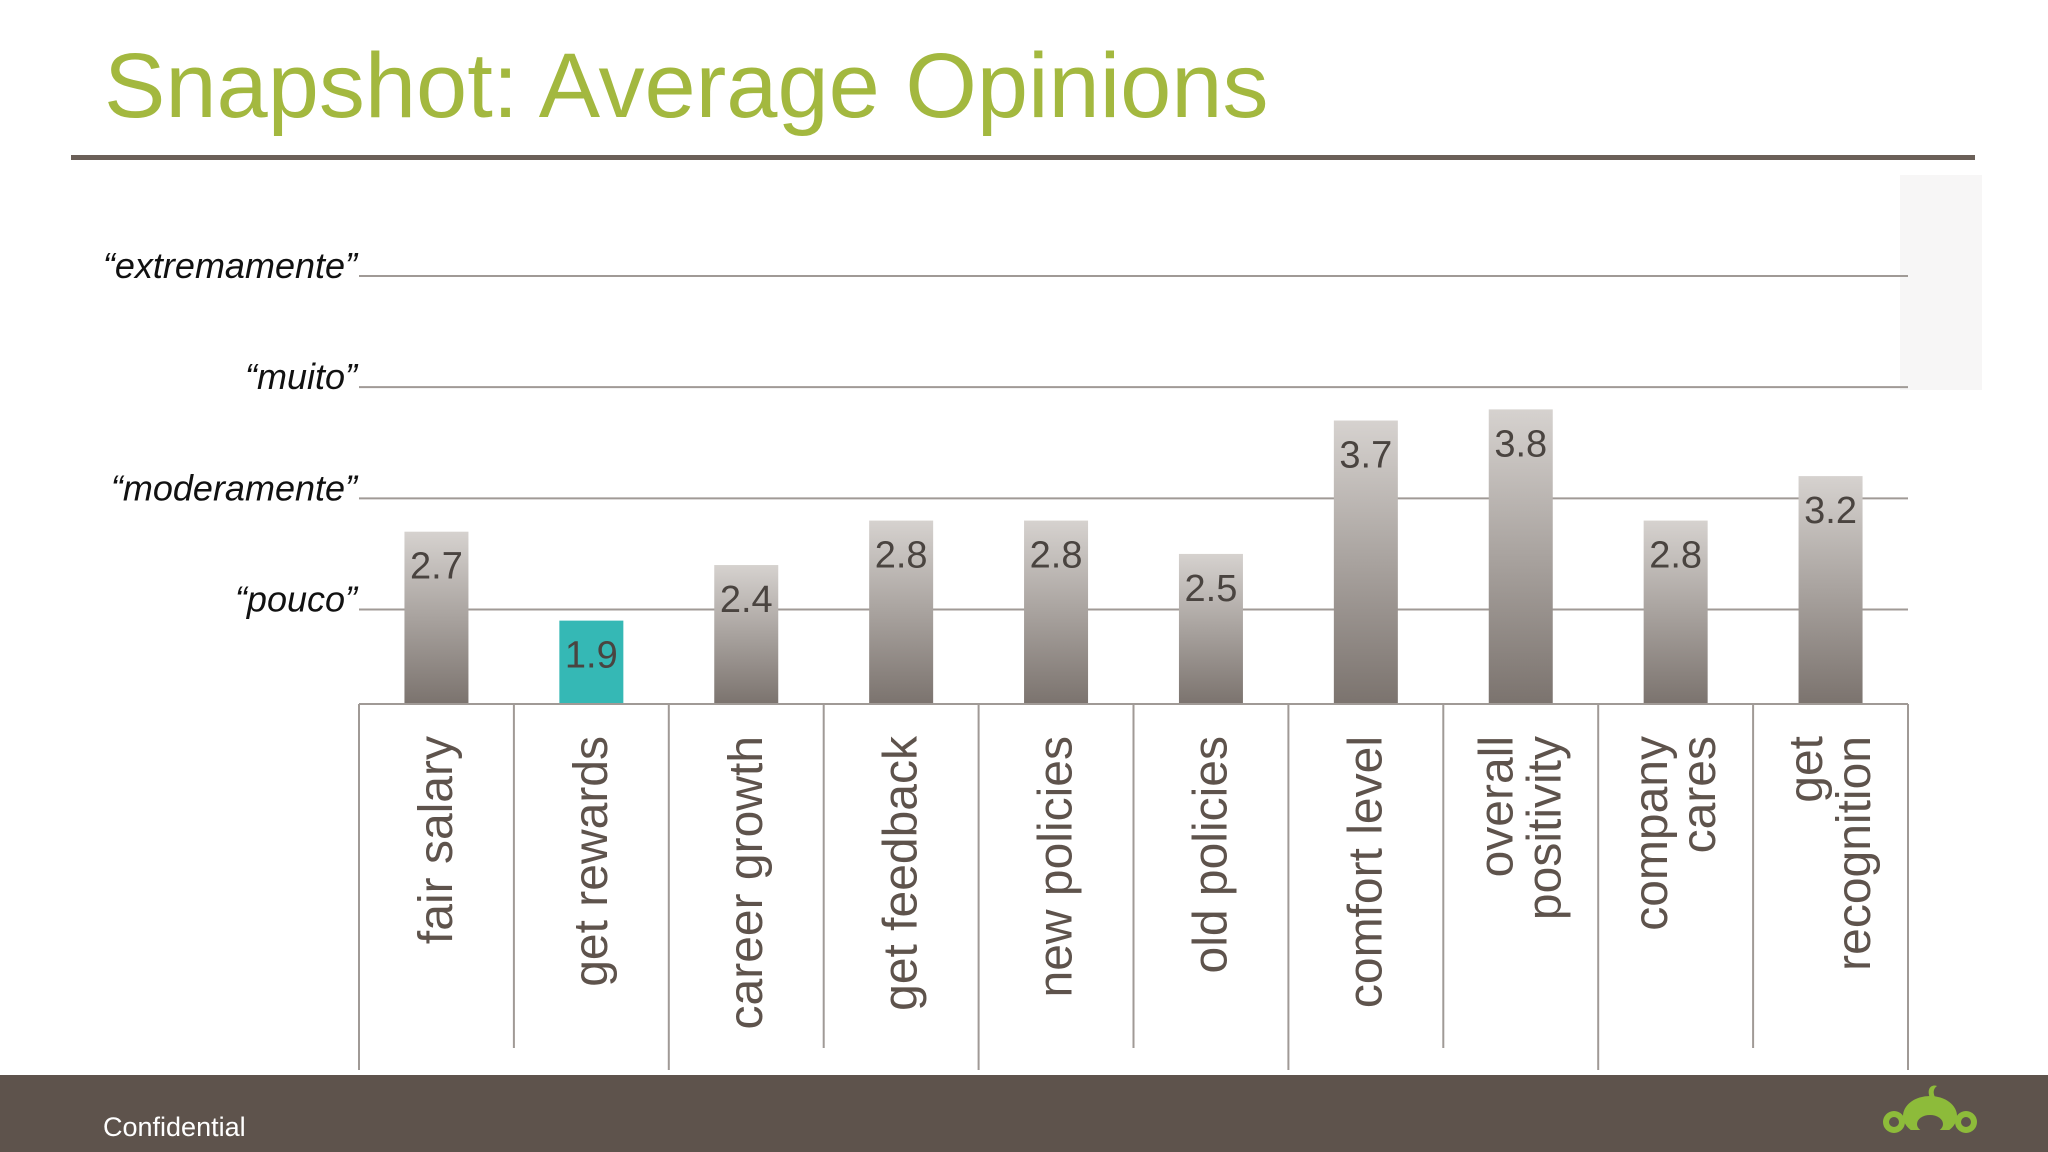 The image size is (2048, 1152). I want to click on footer-confidential-label: Confidential, so click(174, 1127).